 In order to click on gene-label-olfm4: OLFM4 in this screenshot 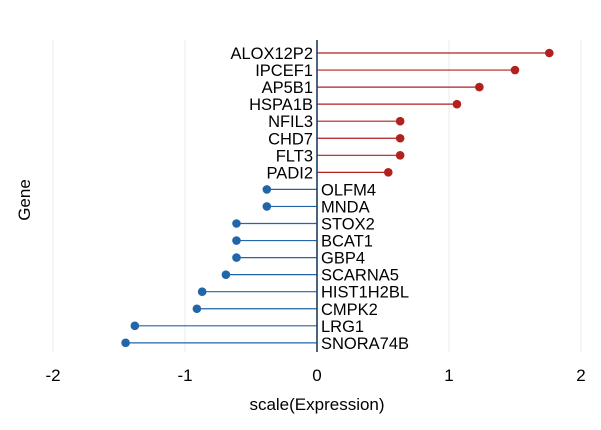, I will do `click(348, 190)`.